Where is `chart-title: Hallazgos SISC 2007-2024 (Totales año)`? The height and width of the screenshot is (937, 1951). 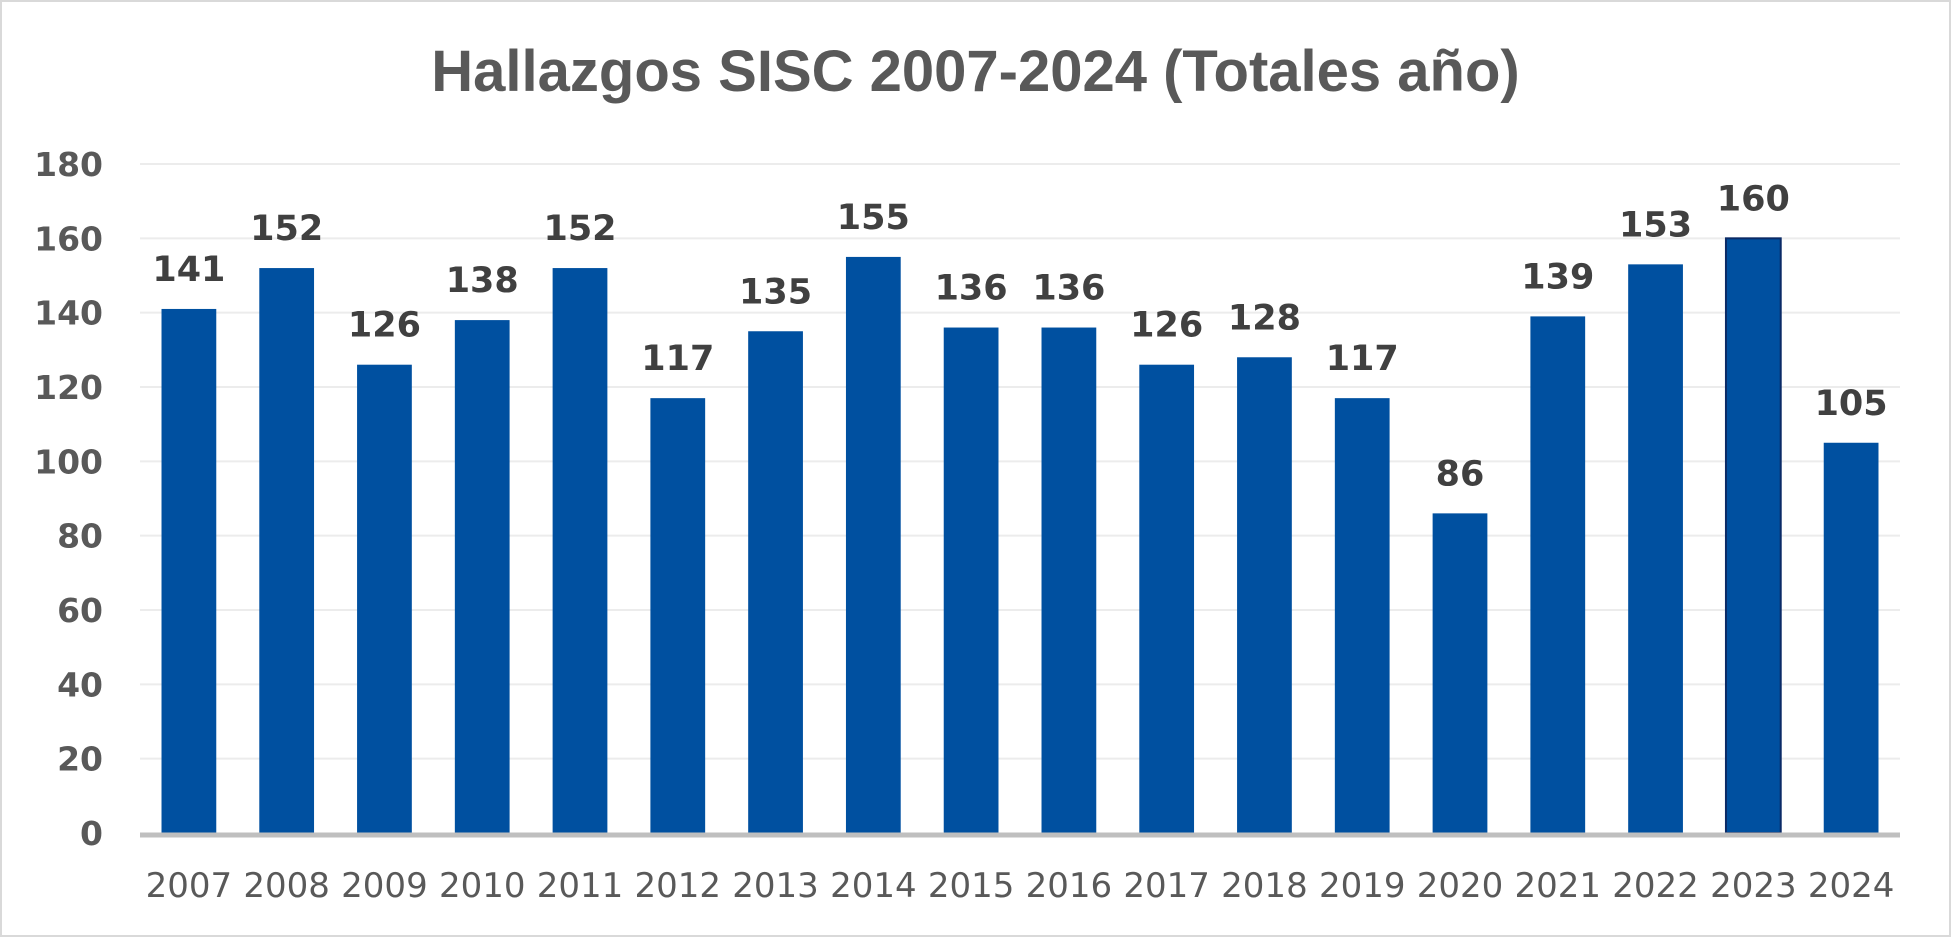
chart-title: Hallazgos SISC 2007-2024 (Totales año) is located at coordinates (975, 71).